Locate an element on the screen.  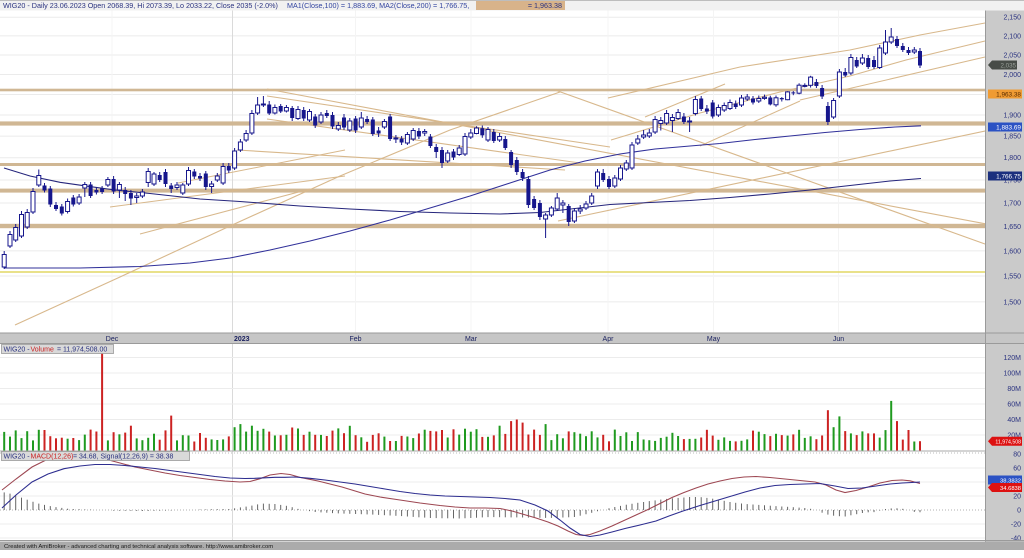
svg-text: 60 is located at coordinates (1017, 468).